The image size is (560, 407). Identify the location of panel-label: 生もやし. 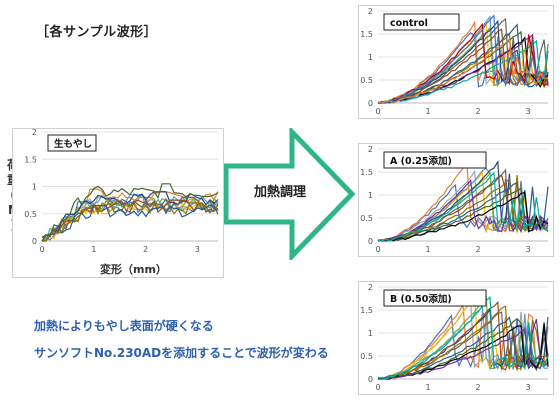
(73, 144).